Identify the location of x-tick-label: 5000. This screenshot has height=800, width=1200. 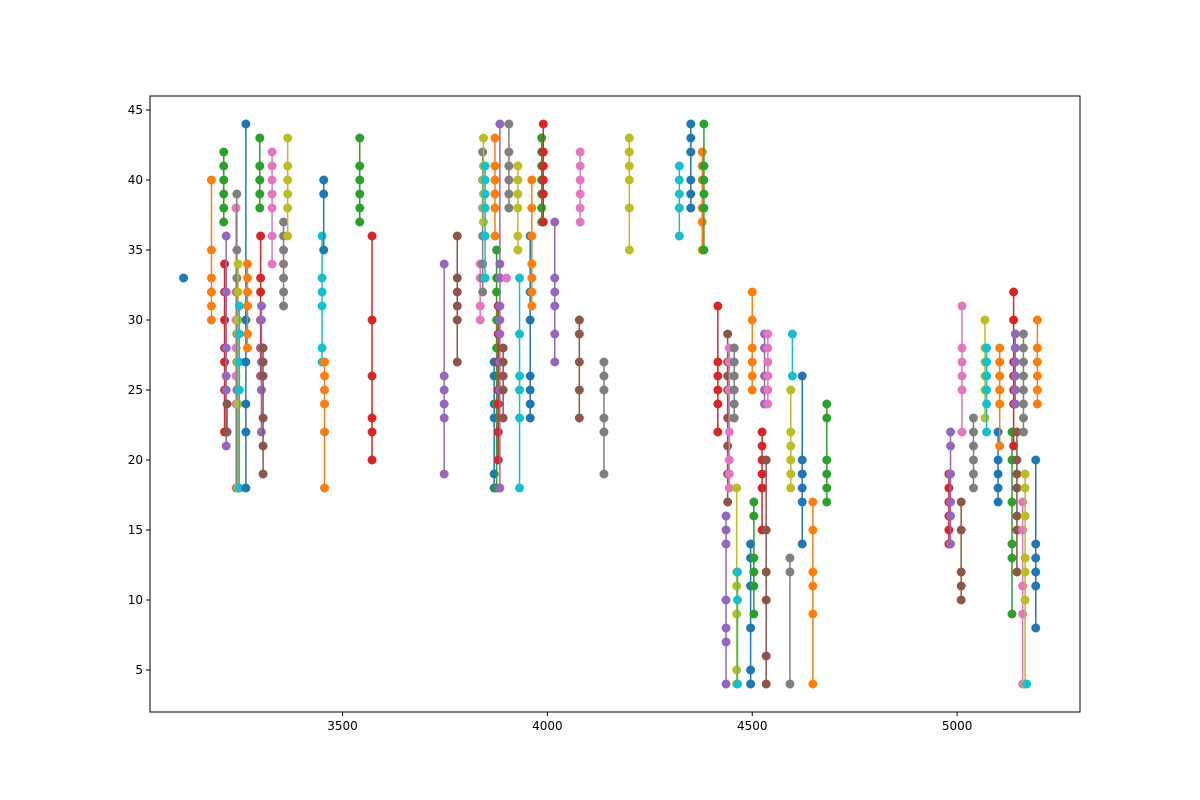
(957, 726).